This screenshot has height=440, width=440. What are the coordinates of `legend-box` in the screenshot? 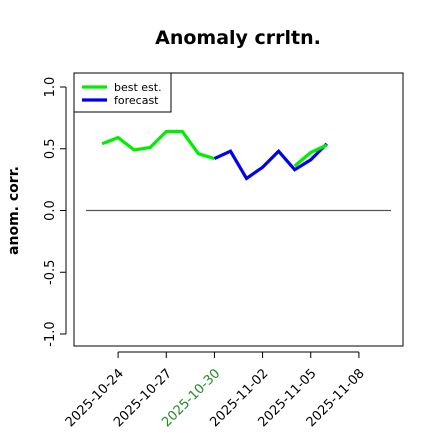 It's located at (122, 92).